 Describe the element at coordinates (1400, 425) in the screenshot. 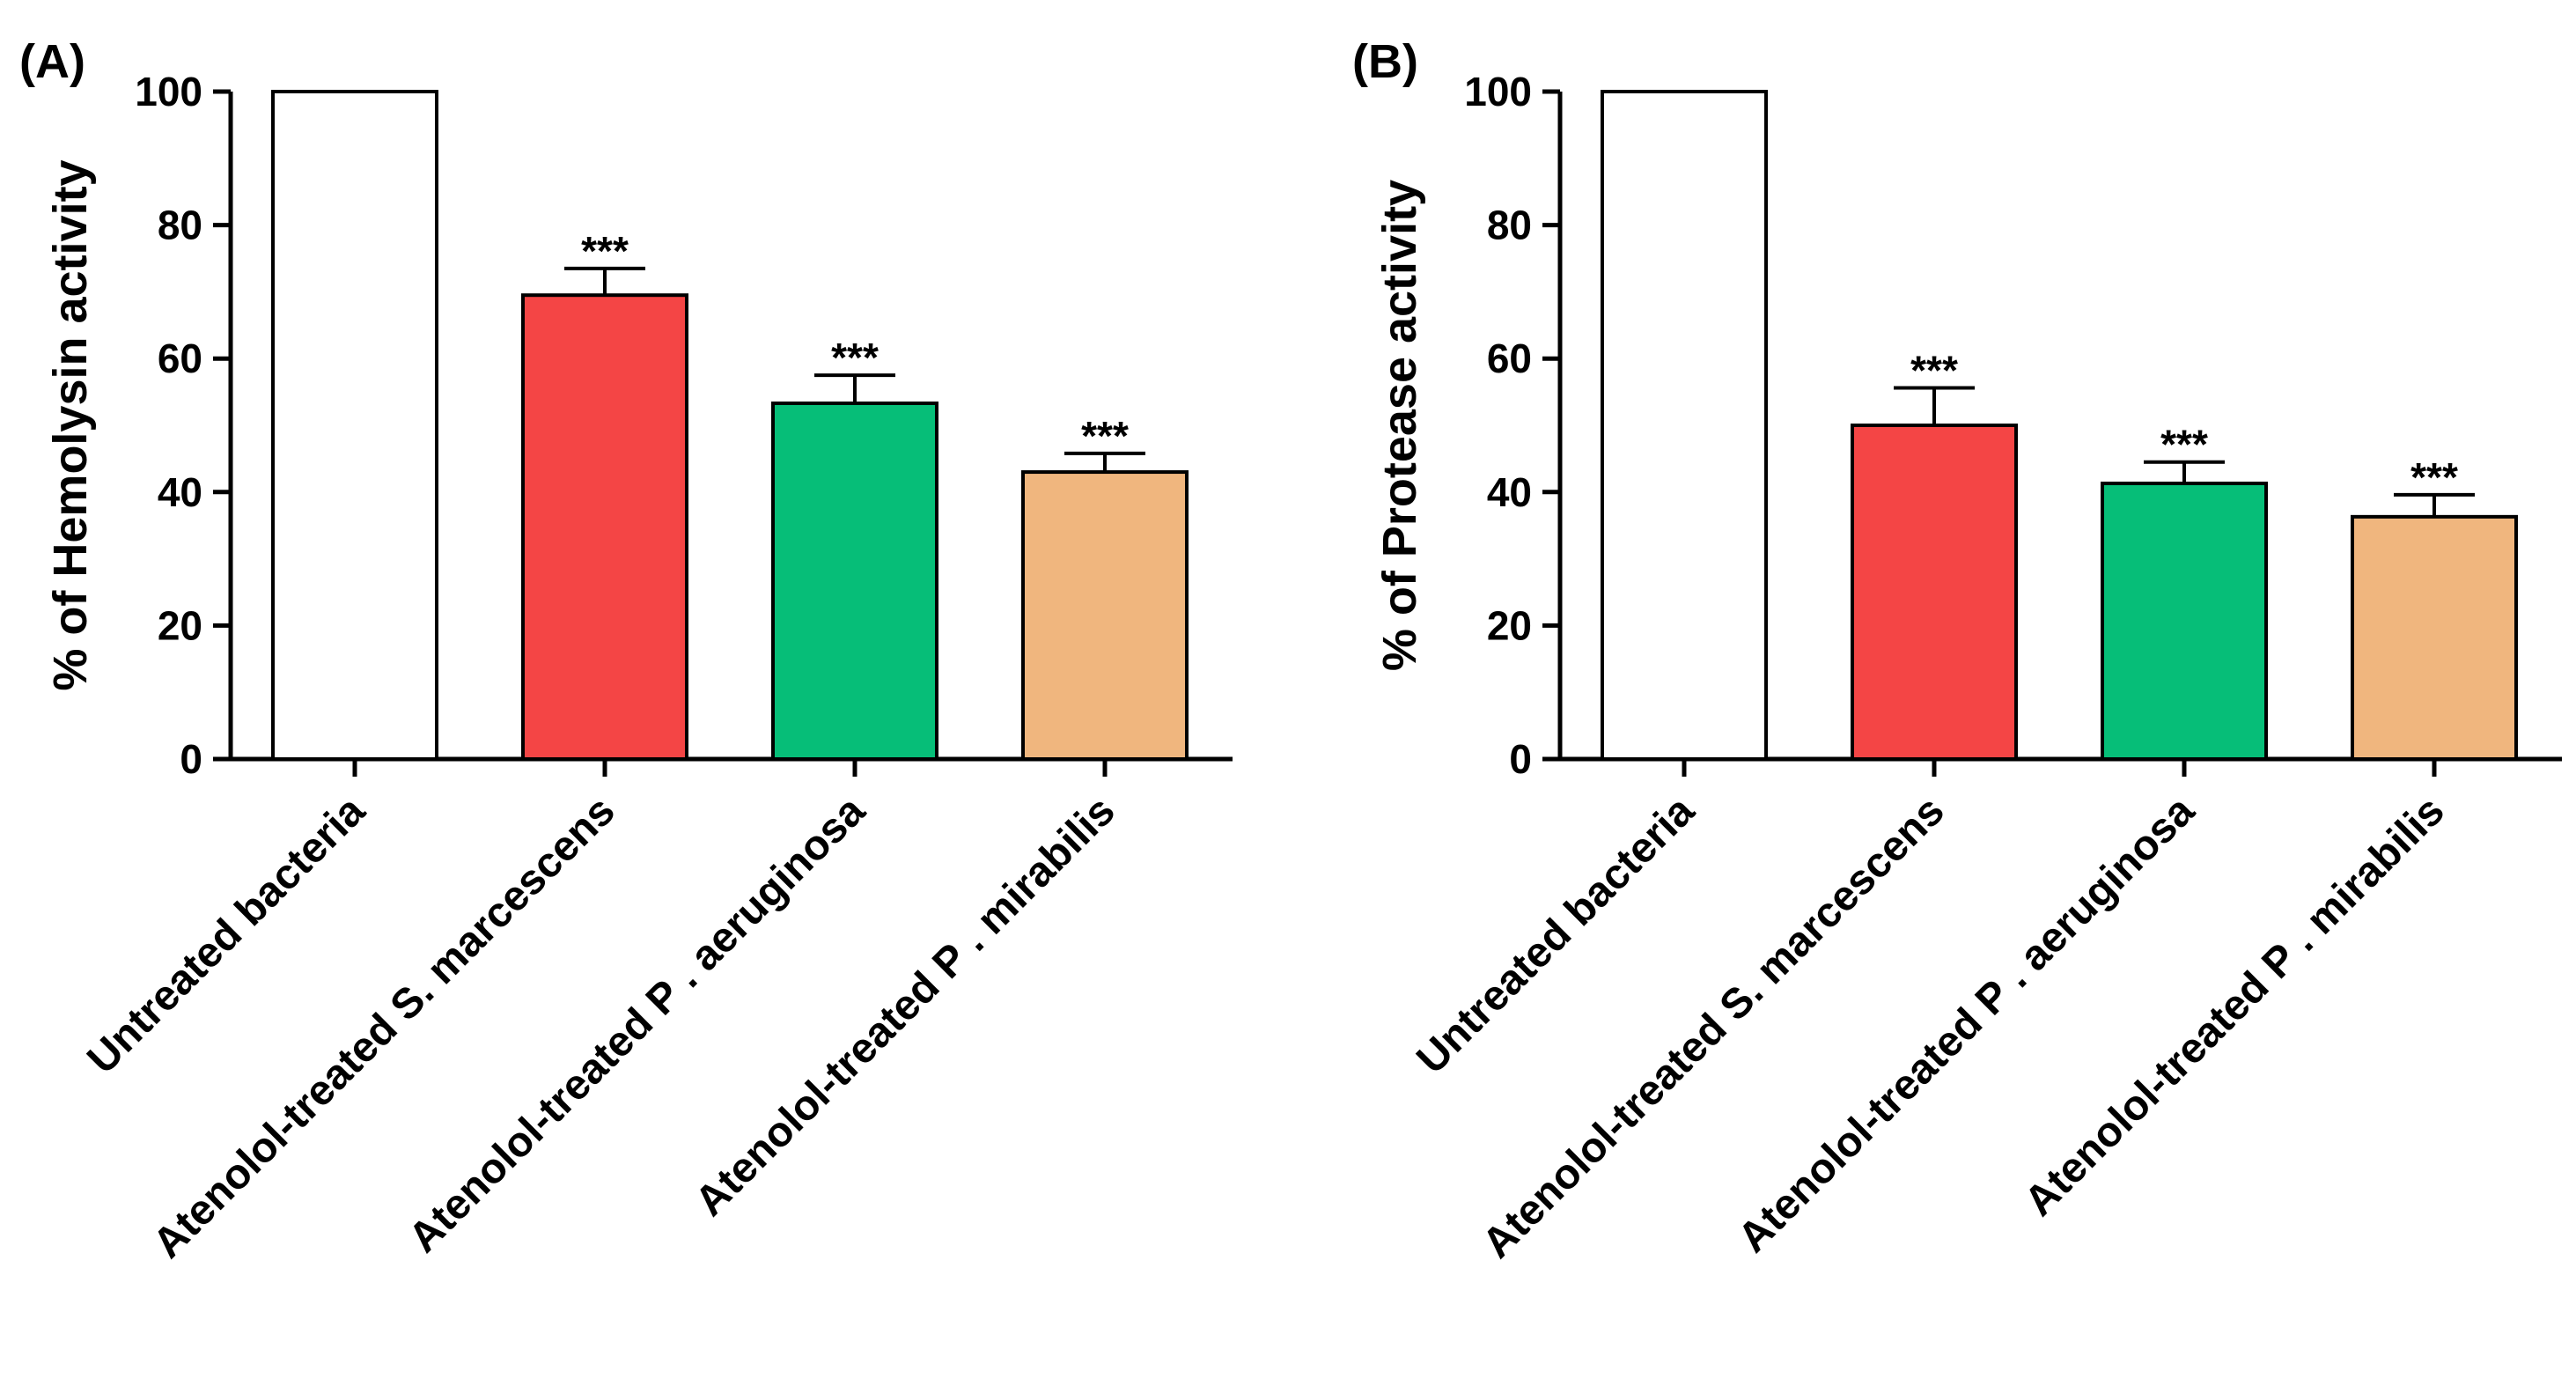

I see `y-axis-title: % of Protease activity` at that location.